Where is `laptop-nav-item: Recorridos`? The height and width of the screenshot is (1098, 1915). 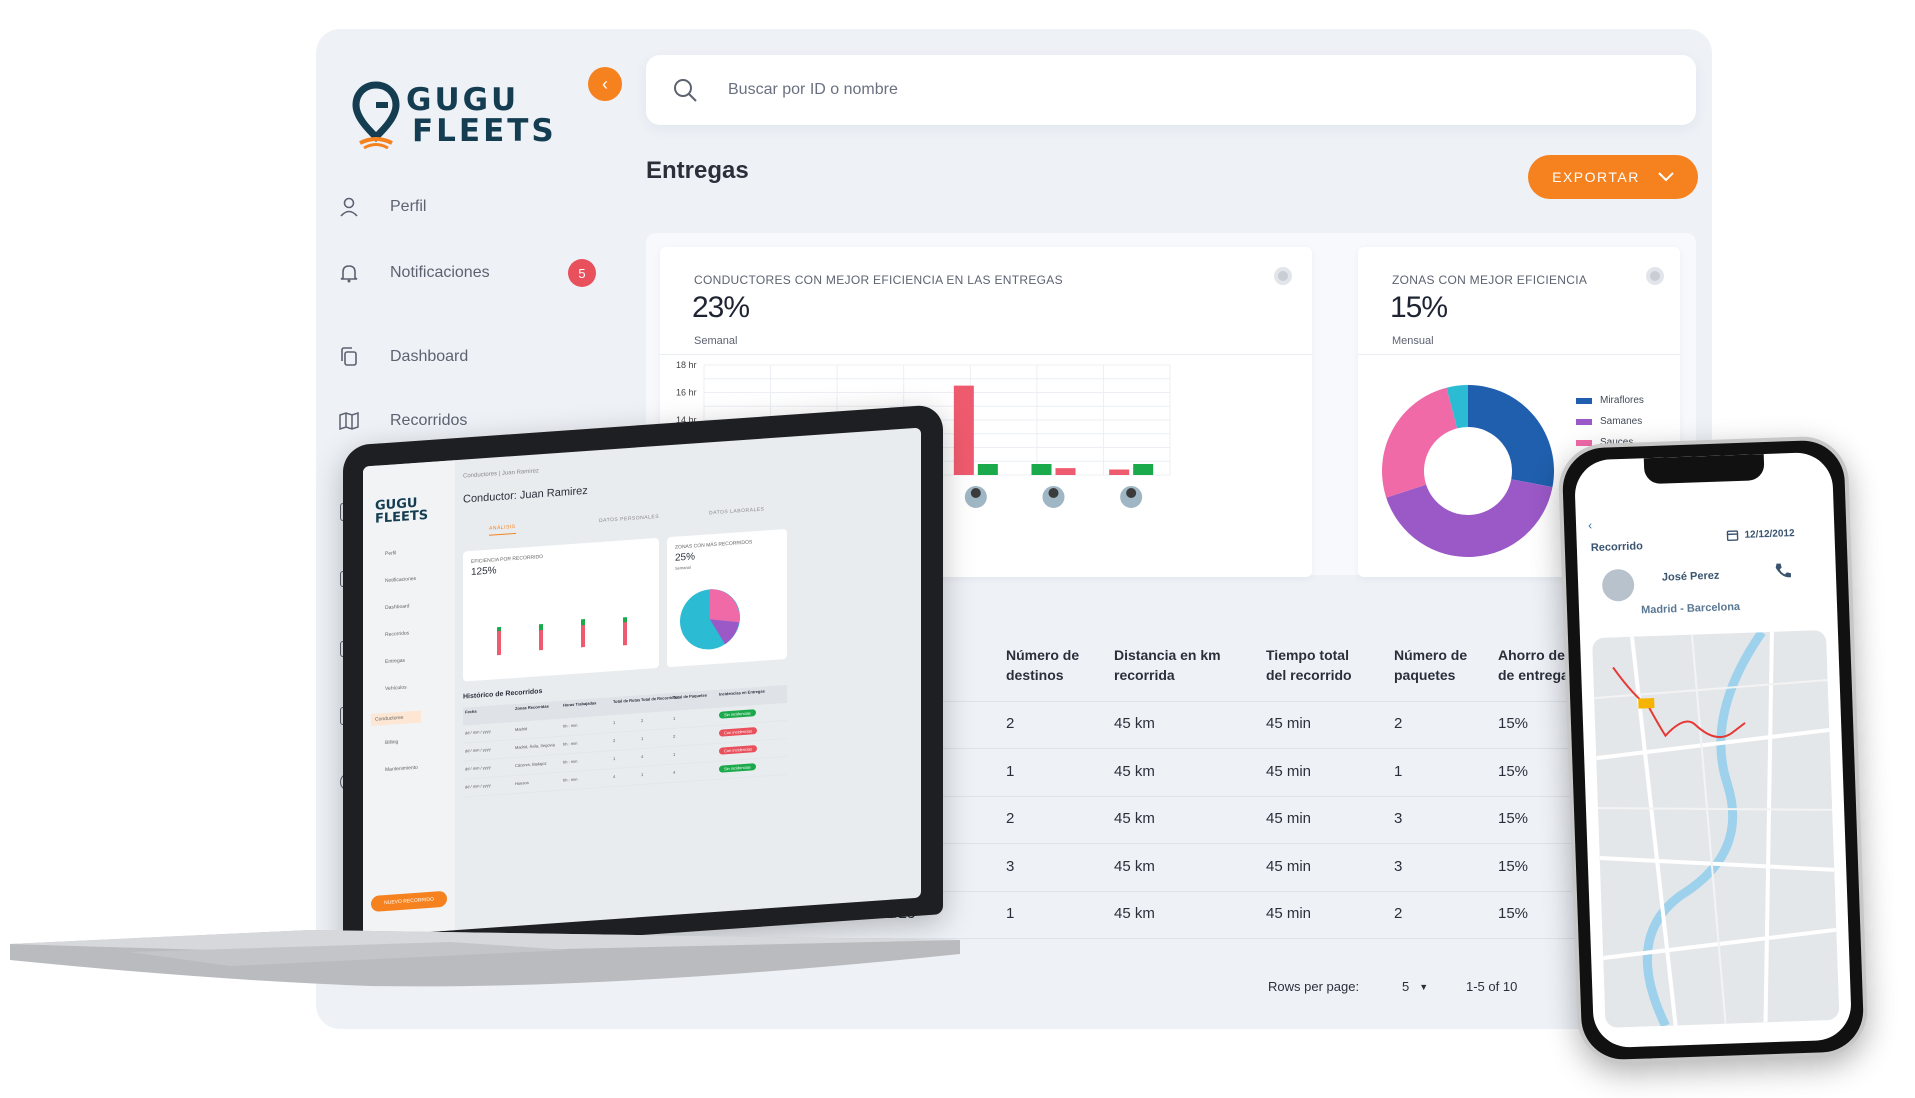 laptop-nav-item: Recorridos is located at coordinates (397, 634).